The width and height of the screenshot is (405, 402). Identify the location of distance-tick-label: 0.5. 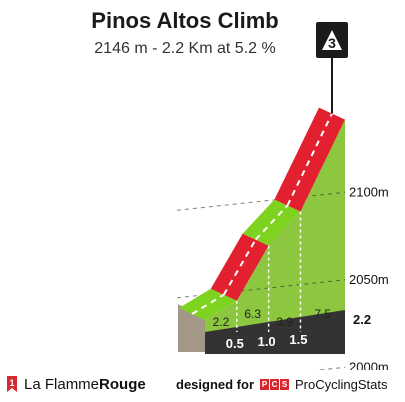
(235, 343).